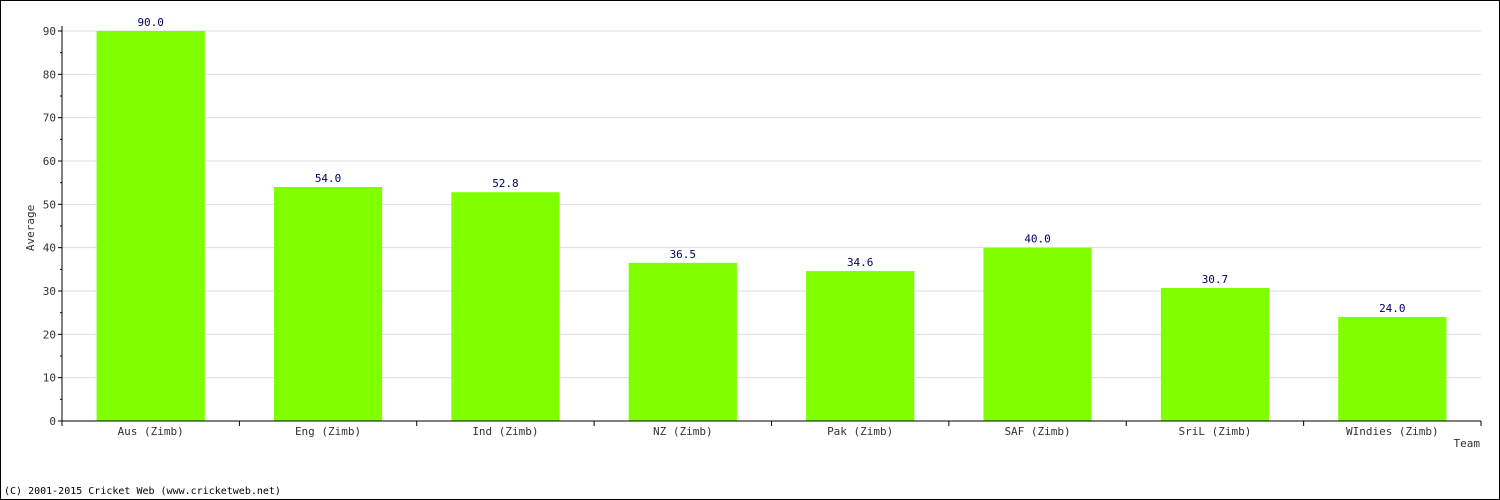 The height and width of the screenshot is (500, 1500). I want to click on y-tick-label: 0, so click(52, 421).